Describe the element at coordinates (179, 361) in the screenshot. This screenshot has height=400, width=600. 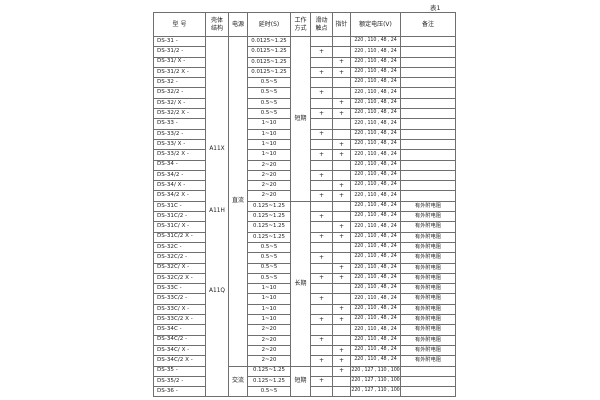
I see `model-cell: DS-34C/2 X -` at that location.